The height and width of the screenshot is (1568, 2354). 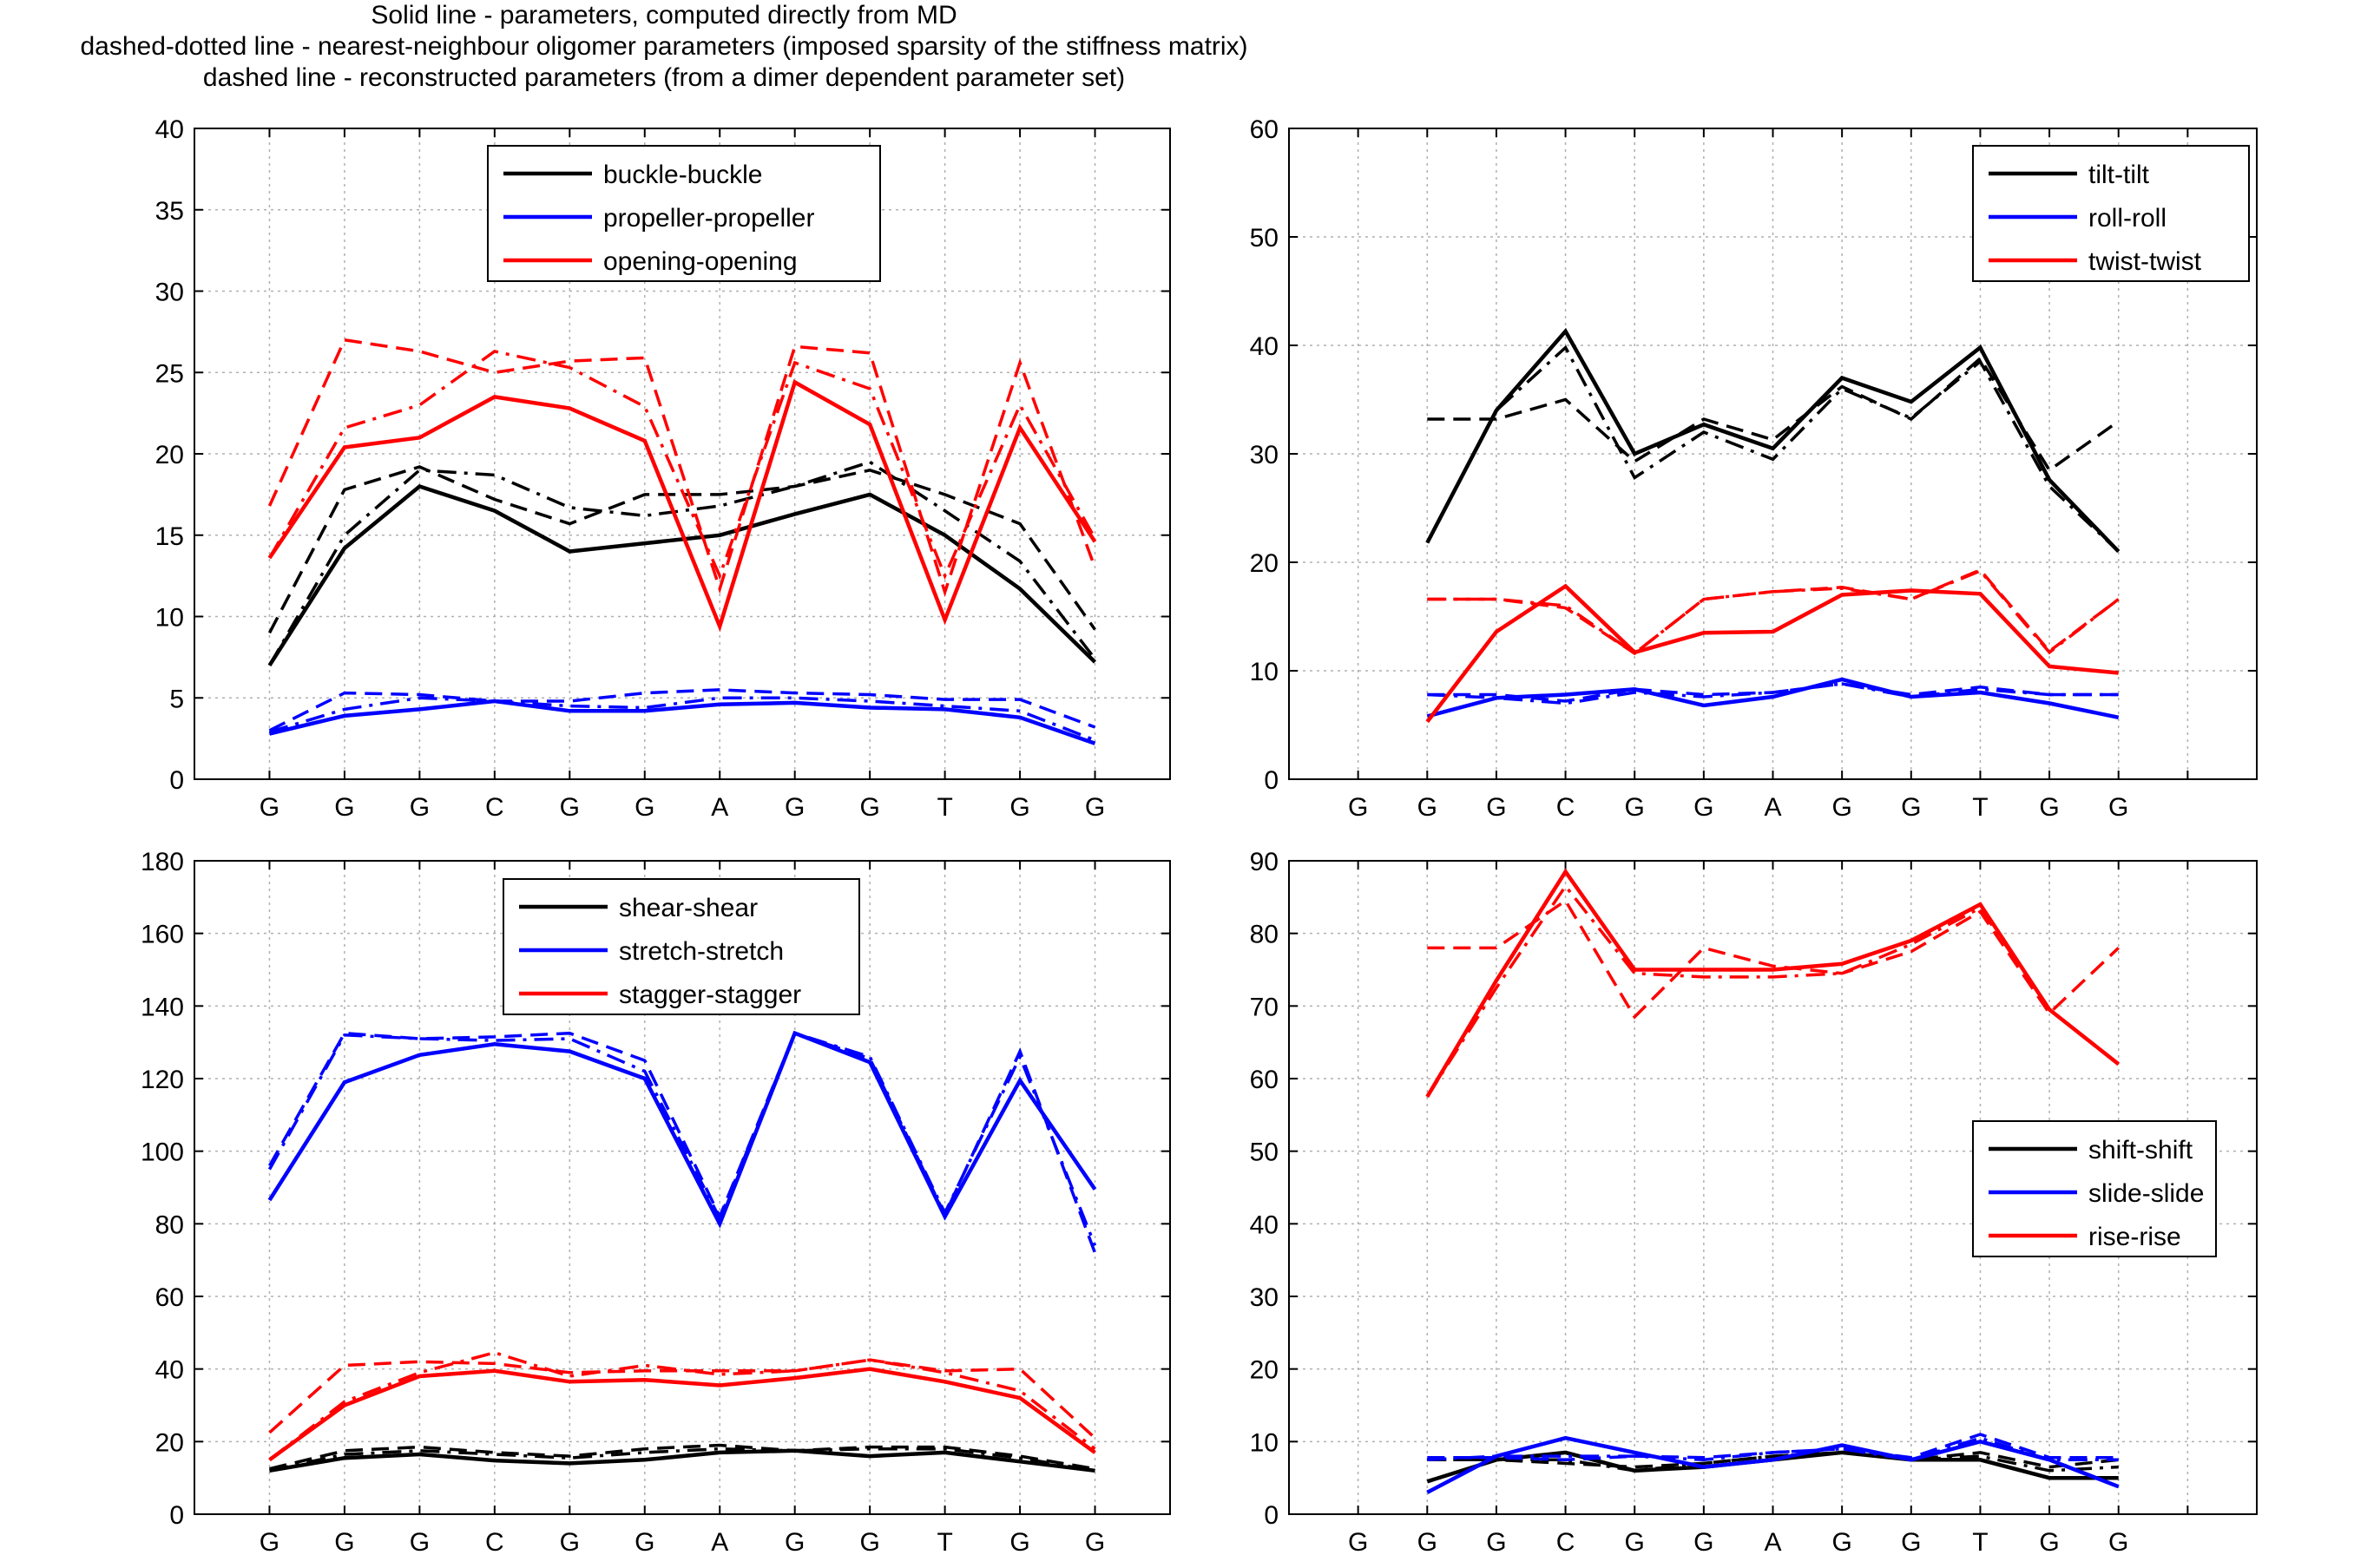 I want to click on series-twist-twist, so click(x=1772, y=645).